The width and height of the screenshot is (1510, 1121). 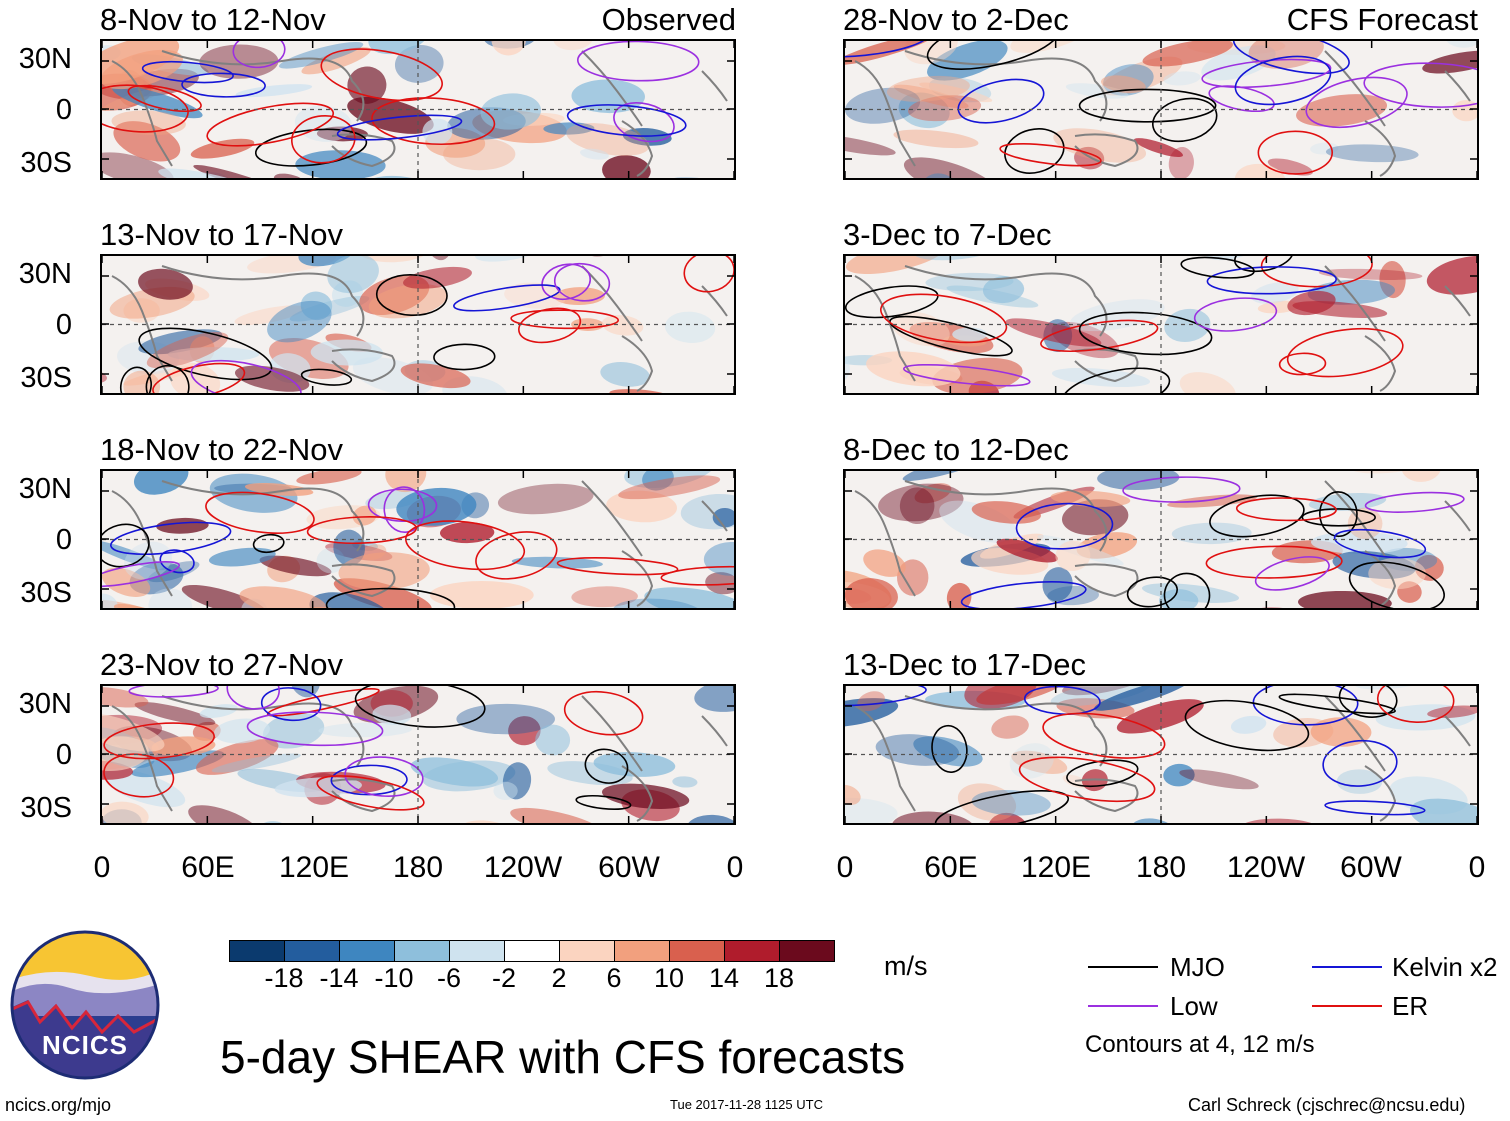 What do you see at coordinates (1445, 967) in the screenshot?
I see `legend-label-kelvin: Kelvin x2` at bounding box center [1445, 967].